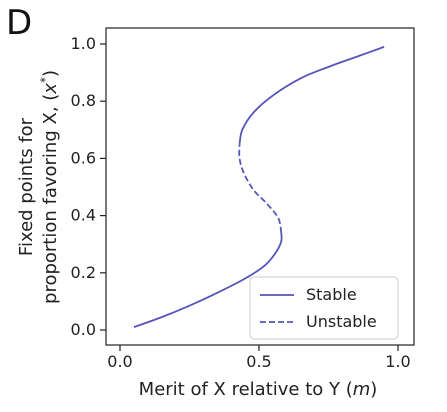  I want to click on y-tick-label: 0.4, so click(83, 215).